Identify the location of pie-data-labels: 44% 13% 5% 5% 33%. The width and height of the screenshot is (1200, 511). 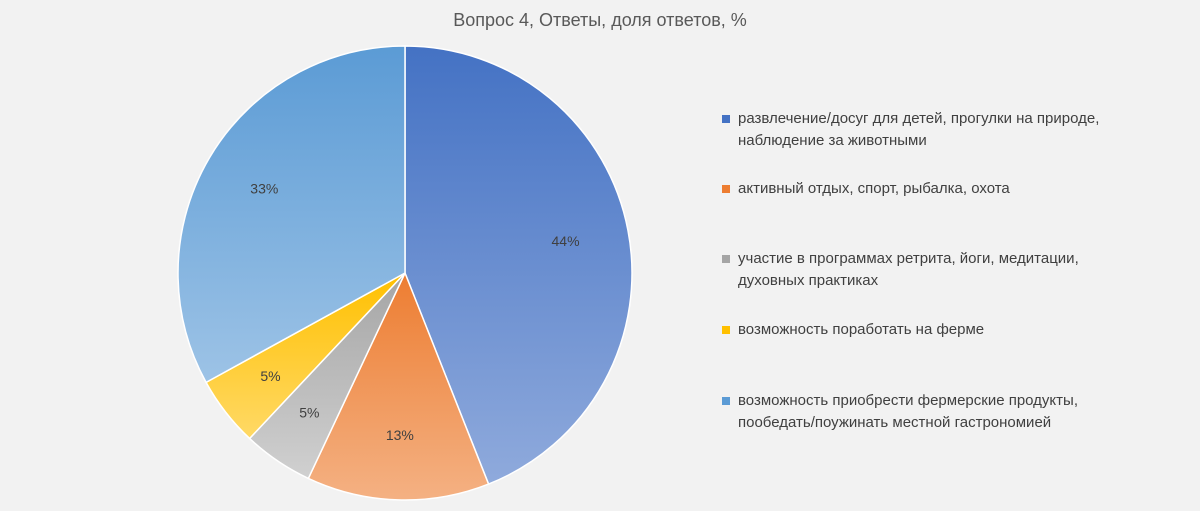
(414, 312).